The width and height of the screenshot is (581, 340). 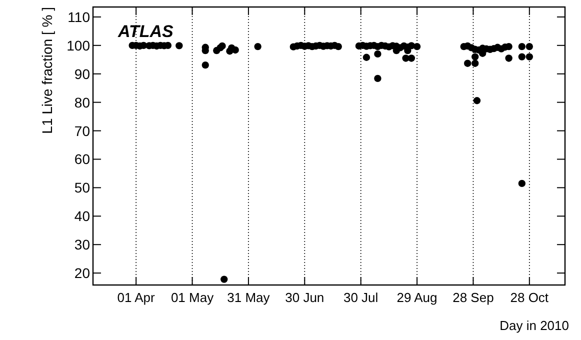 What do you see at coordinates (82, 244) in the screenshot?
I see `y-tick-label: 30` at bounding box center [82, 244].